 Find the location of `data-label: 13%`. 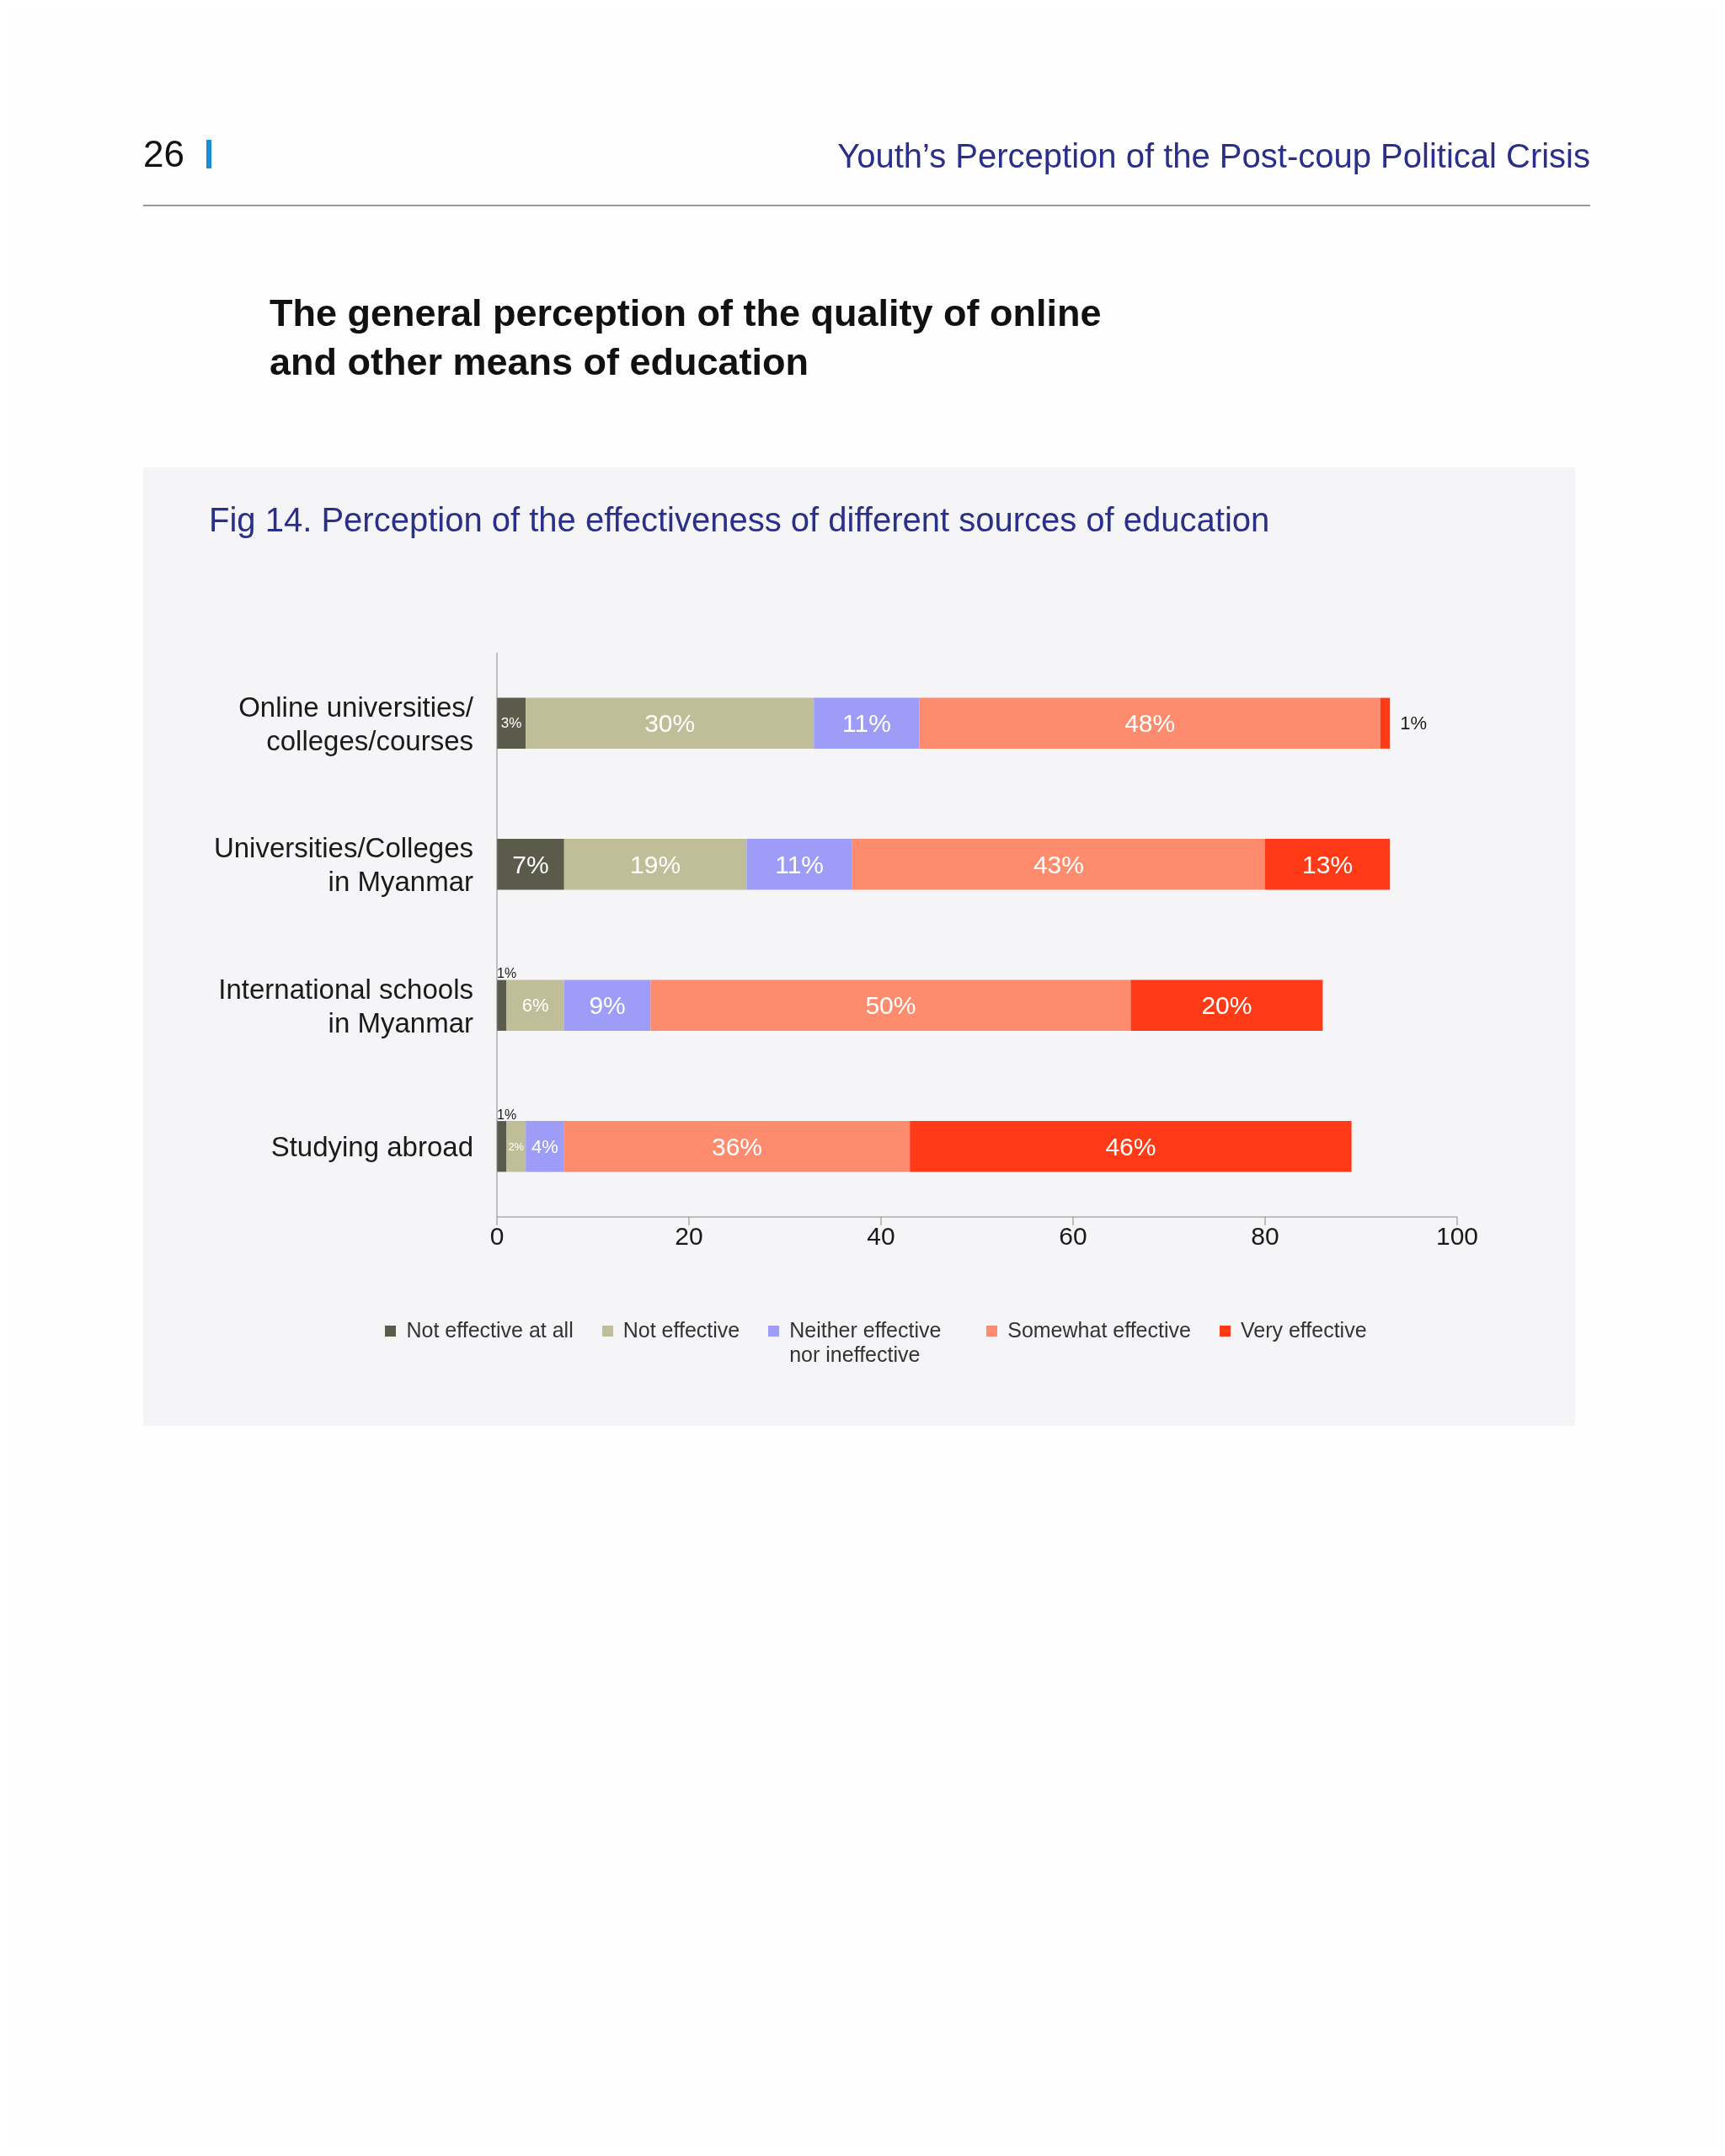

data-label: 13% is located at coordinates (1328, 864).